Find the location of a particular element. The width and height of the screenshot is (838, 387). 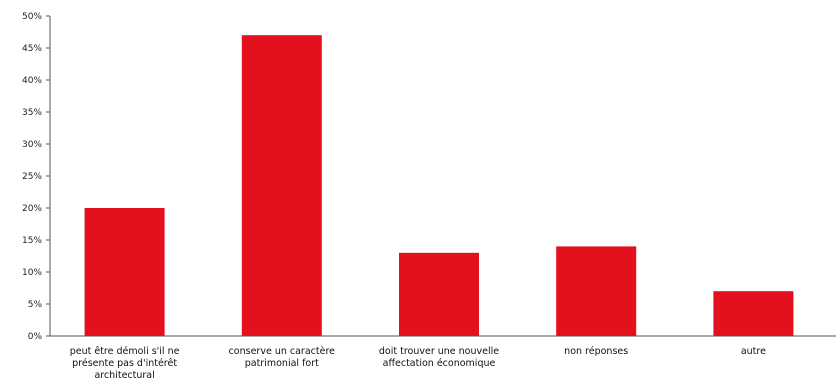

y-tick-label: 15% is located at coordinates (32, 241).